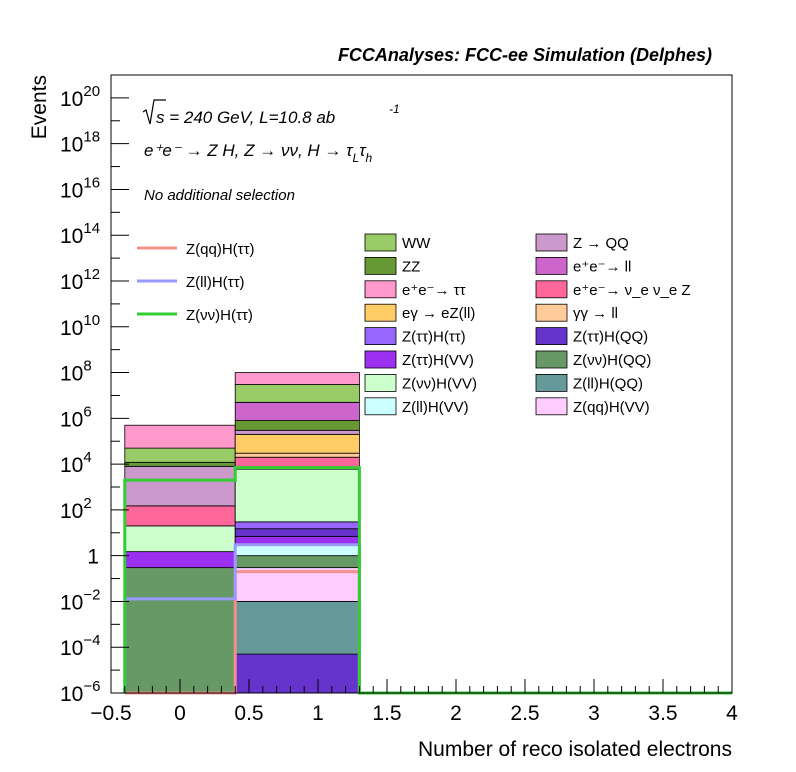 The height and width of the screenshot is (772, 796). What do you see at coordinates (595, 313) in the screenshot?
I see `legend-label: γγ → ll` at bounding box center [595, 313].